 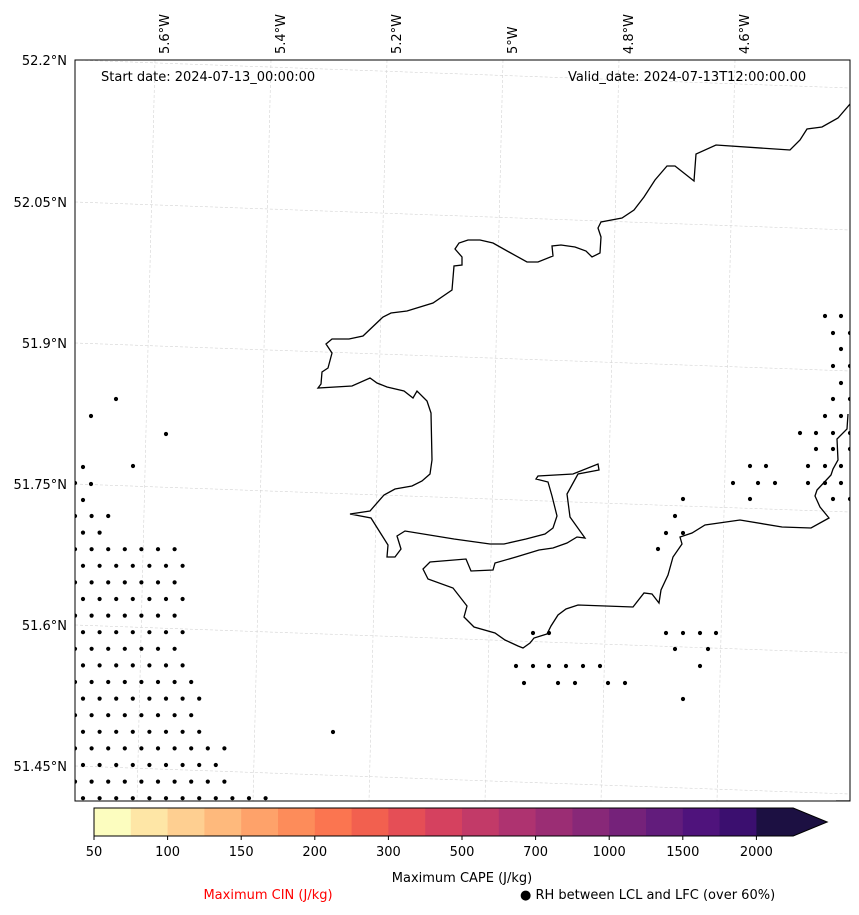 What do you see at coordinates (40, 414) in the screenshot?
I see `latitude-labels: 52.2°N 52.05°N 51.9°N 51.75°N 51.6°N 51.45°N` at bounding box center [40, 414].